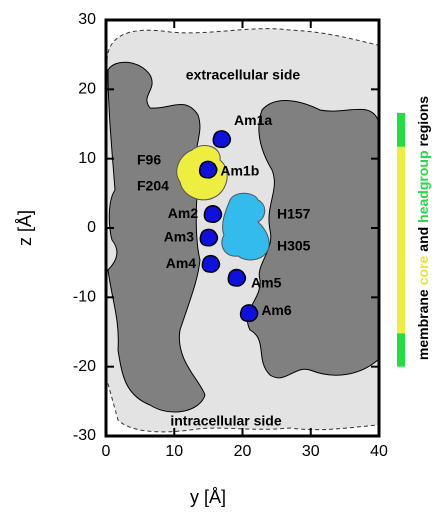 The width and height of the screenshot is (432, 521). Describe the element at coordinates (294, 246) in the screenshot. I see `annotation: H305` at that location.